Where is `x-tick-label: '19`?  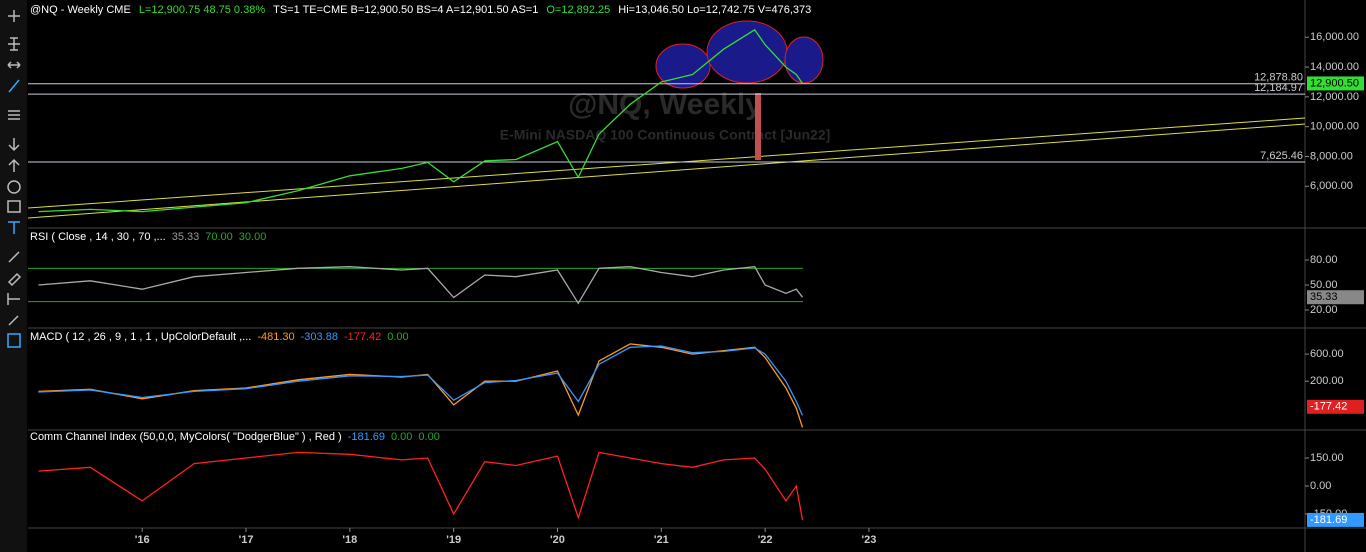 x-tick-label: '19 is located at coordinates (453, 540).